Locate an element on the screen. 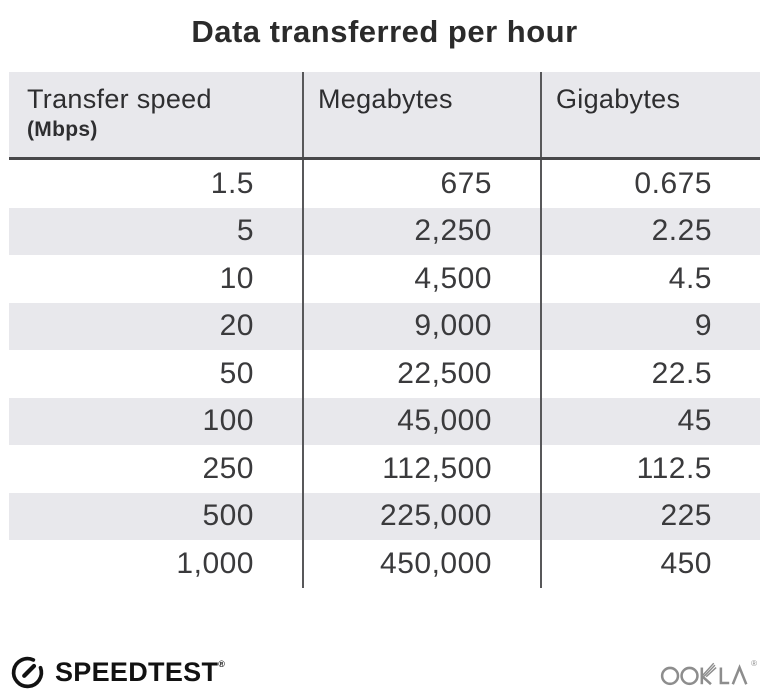 This screenshot has height=698, width=769. cell-speed: 1.5 is located at coordinates (232, 183).